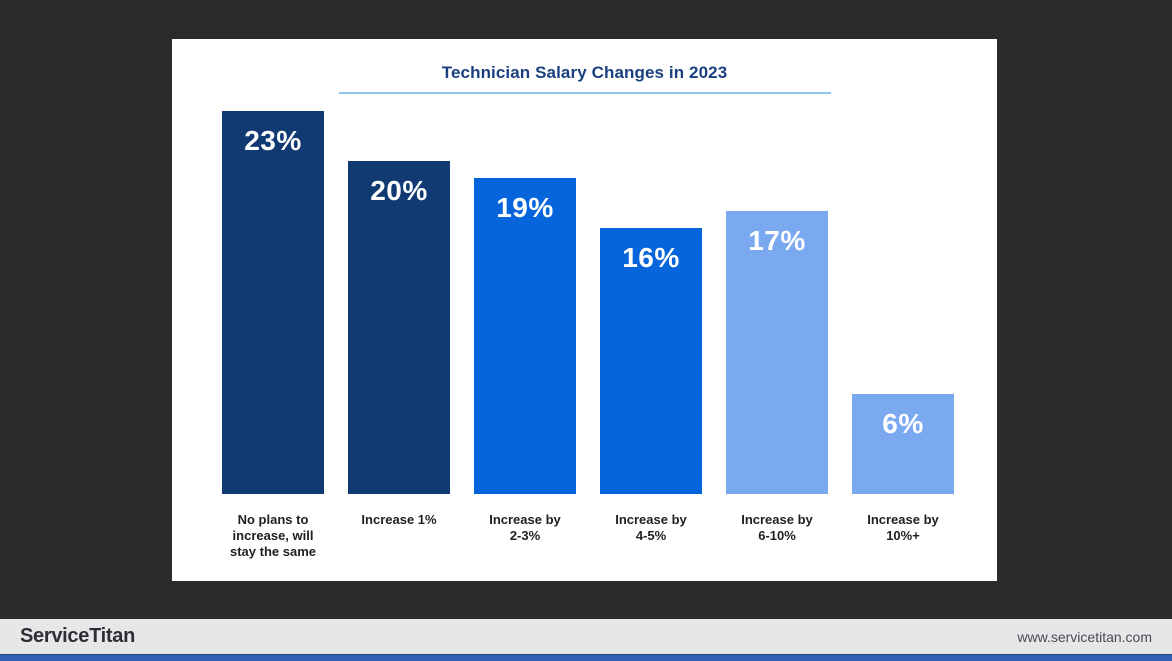  I want to click on category-label: Increase by 2-3%, so click(525, 527).